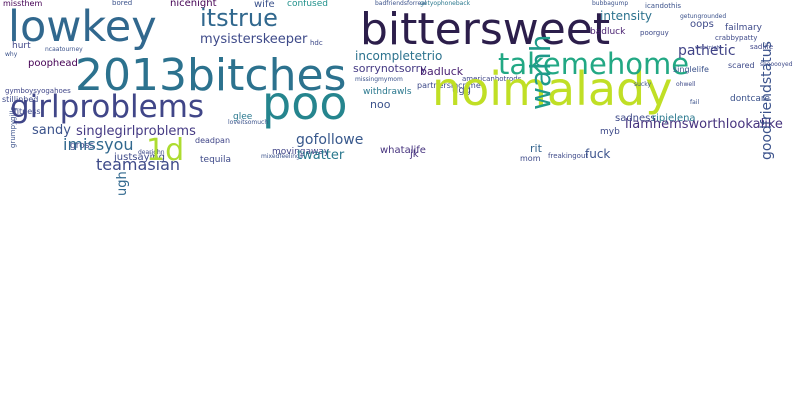 This screenshot has height=400, width=800. I want to click on cloud-word: imissyou, so click(98, 144).